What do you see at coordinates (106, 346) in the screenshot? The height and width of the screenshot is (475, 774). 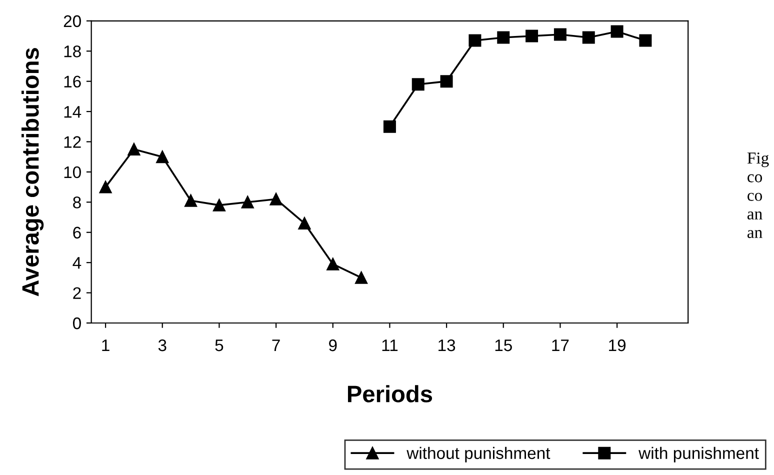 I see `x-tick-label: 1` at bounding box center [106, 346].